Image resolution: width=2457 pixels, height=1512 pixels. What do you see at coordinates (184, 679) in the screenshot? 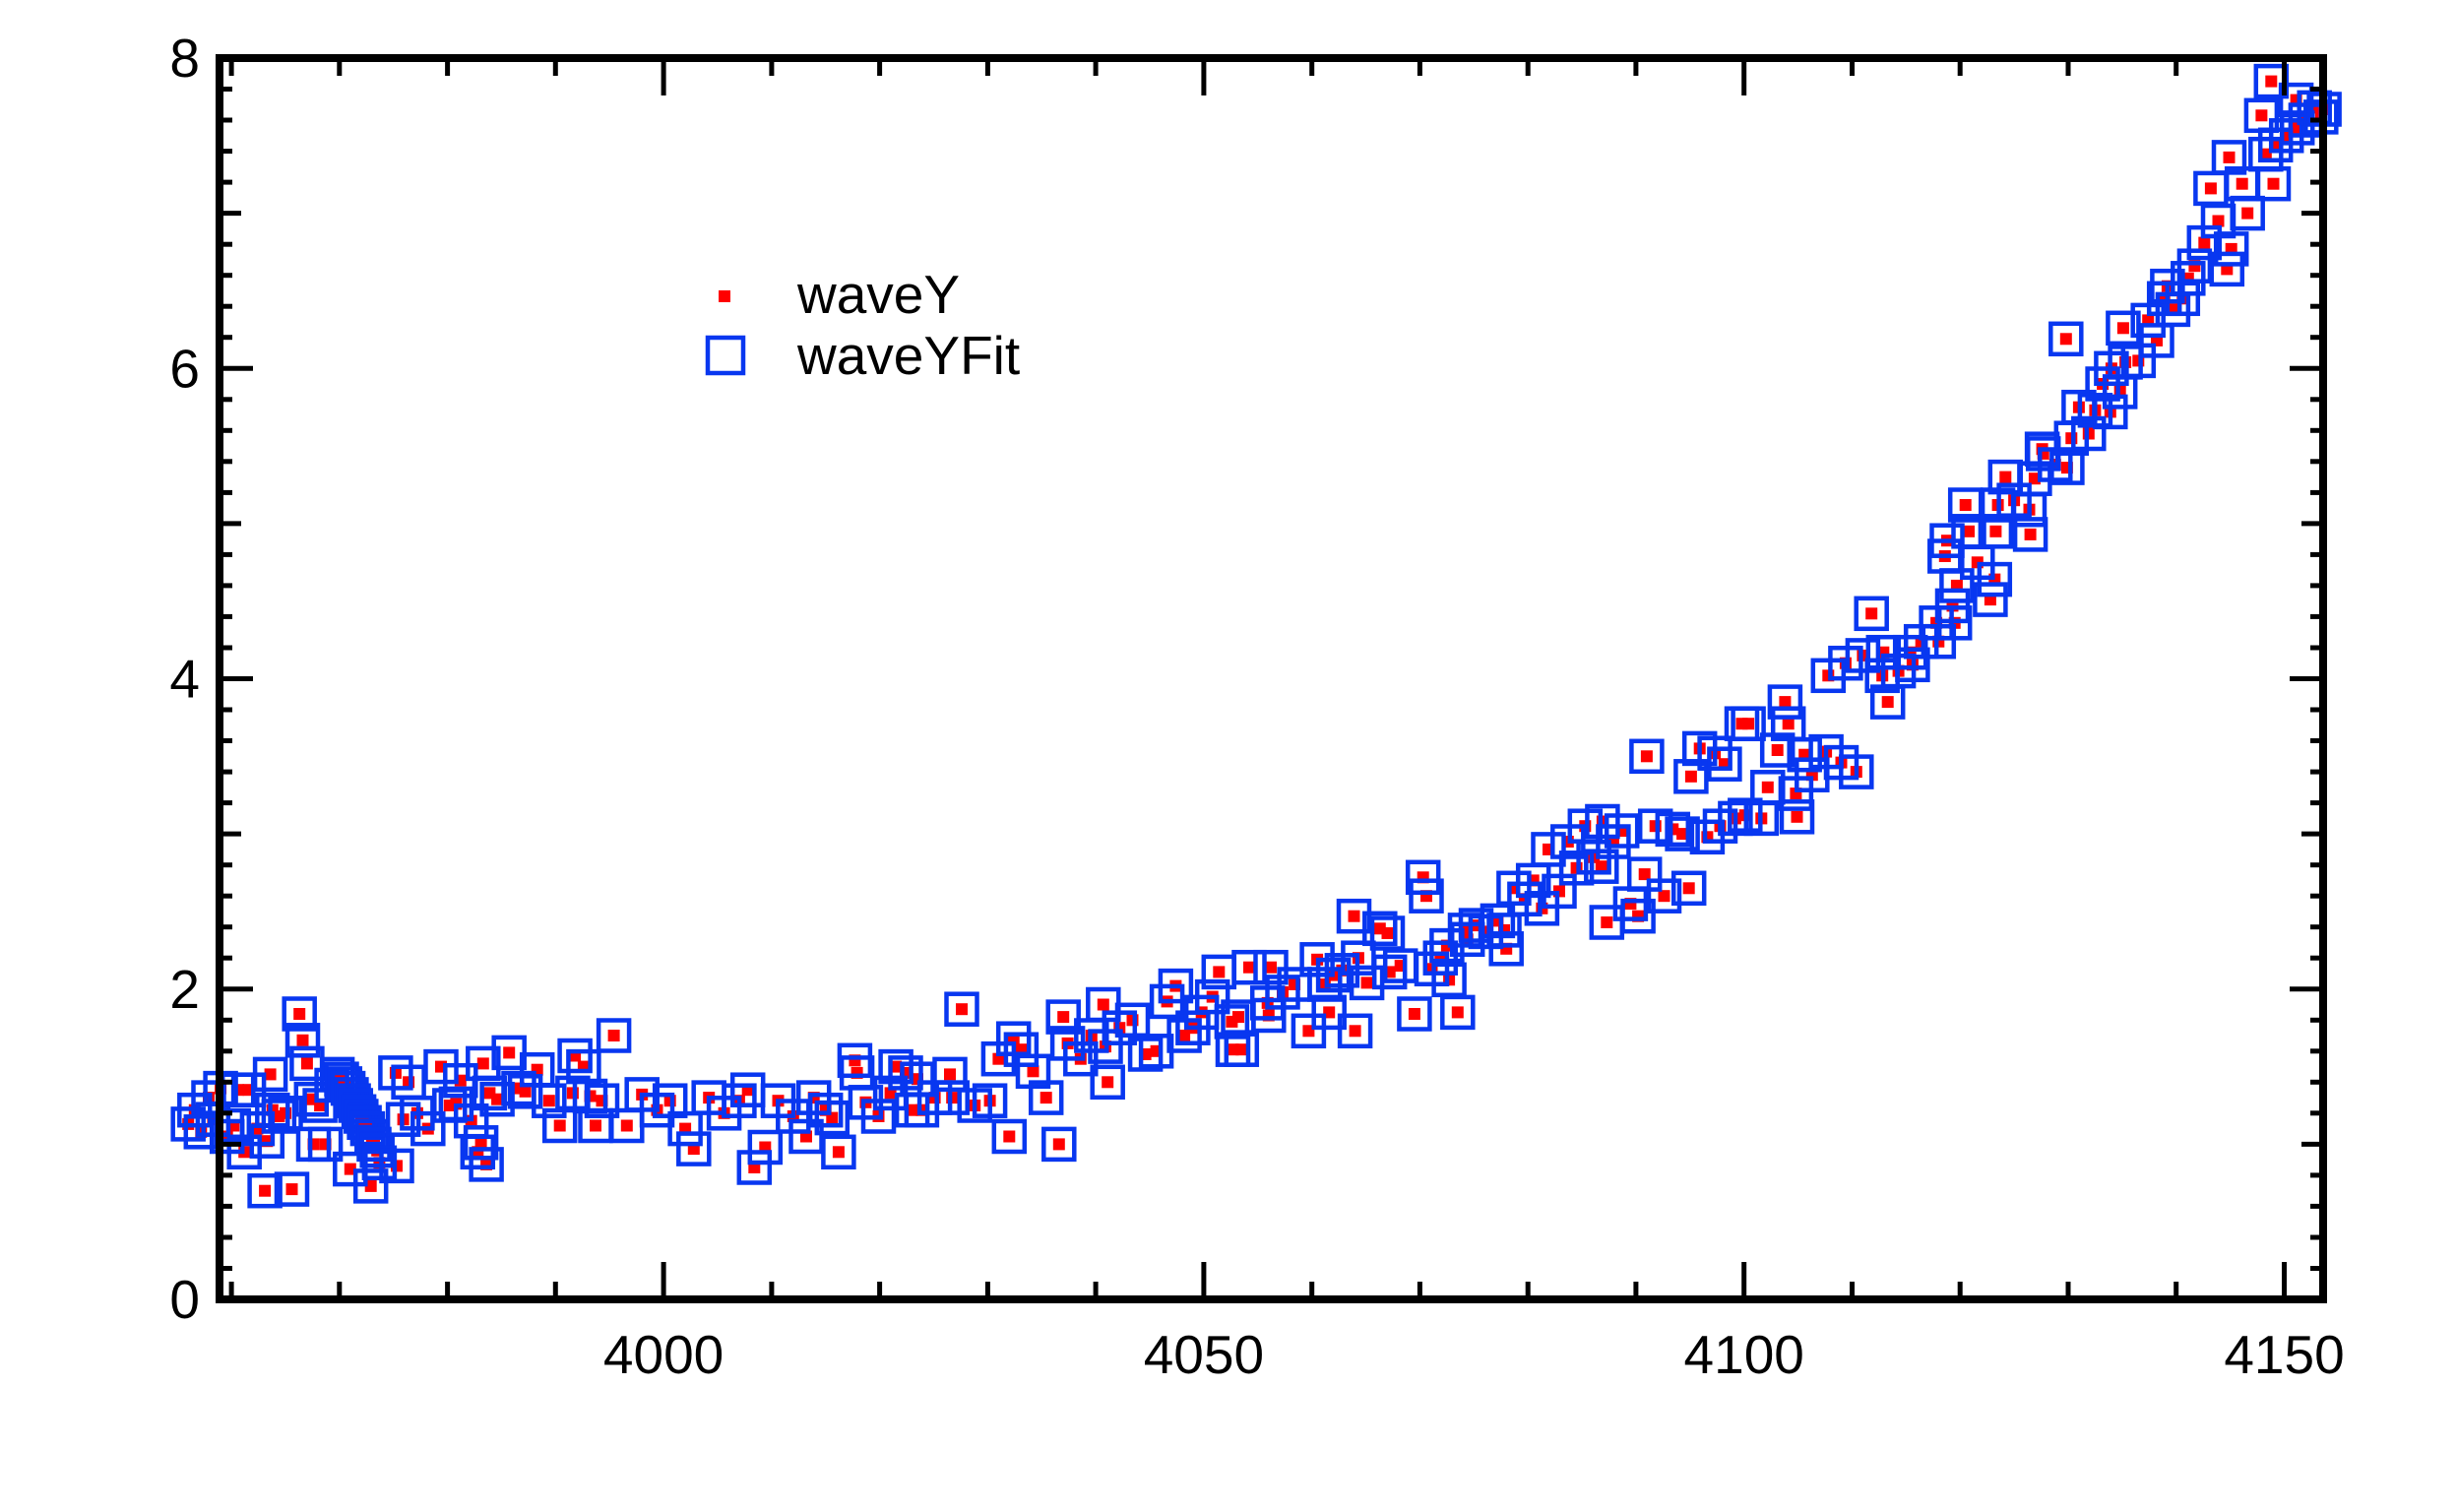
I see `y-tick-label: 4` at bounding box center [184, 679].